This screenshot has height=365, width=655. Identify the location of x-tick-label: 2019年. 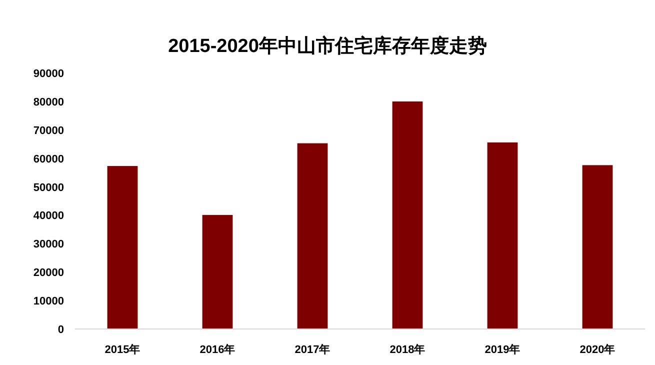
(502, 349).